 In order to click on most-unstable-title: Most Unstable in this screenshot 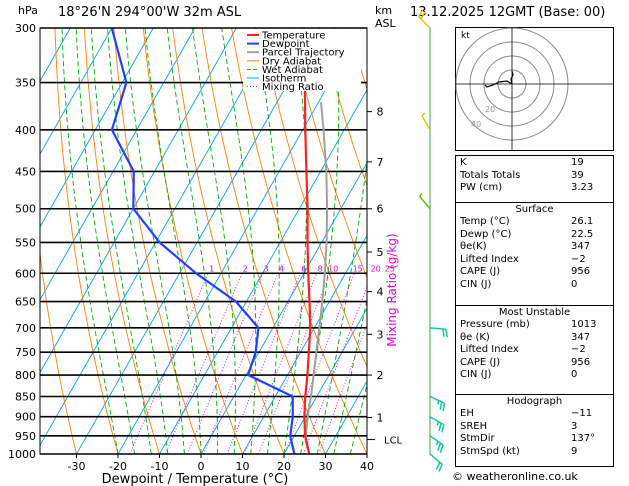, I will do `click(534, 312)`.